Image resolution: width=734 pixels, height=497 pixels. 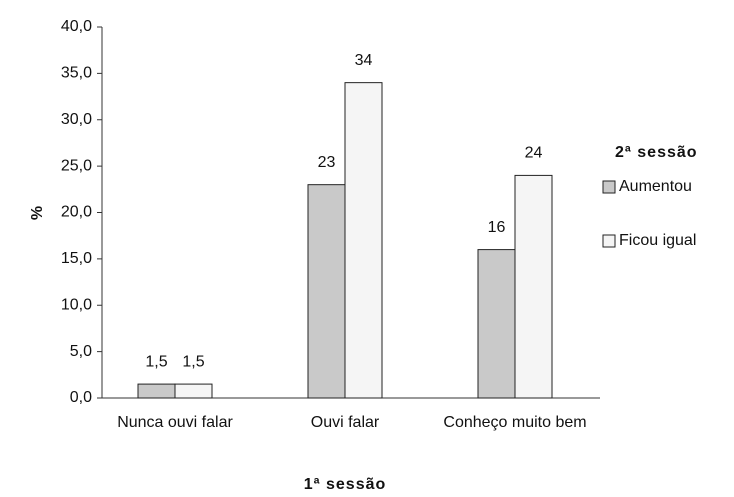 What do you see at coordinates (37, 213) in the screenshot?
I see `y-axis-label: %` at bounding box center [37, 213].